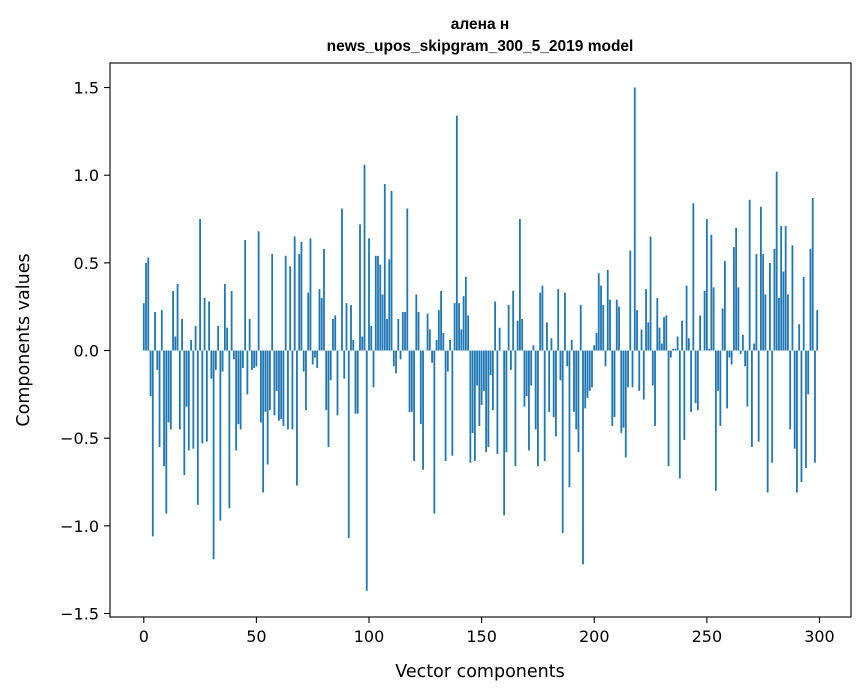 This screenshot has width=867, height=700. Describe the element at coordinates (79, 438) in the screenshot. I see `y-tick-label: −0.5` at that location.